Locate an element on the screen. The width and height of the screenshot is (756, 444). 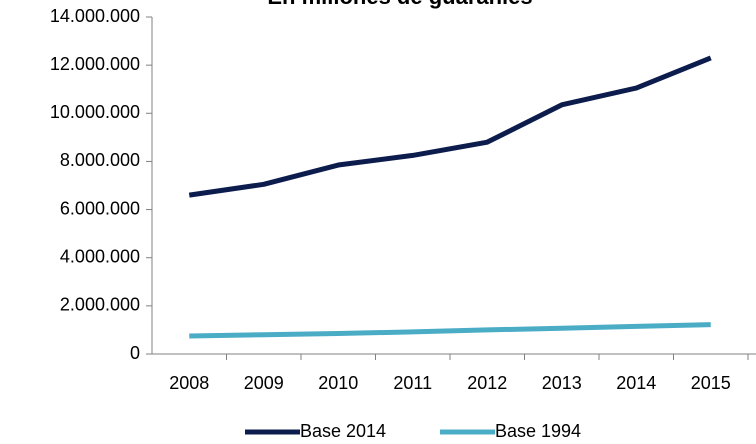
legend-label: Base 1994 is located at coordinates (538, 431).